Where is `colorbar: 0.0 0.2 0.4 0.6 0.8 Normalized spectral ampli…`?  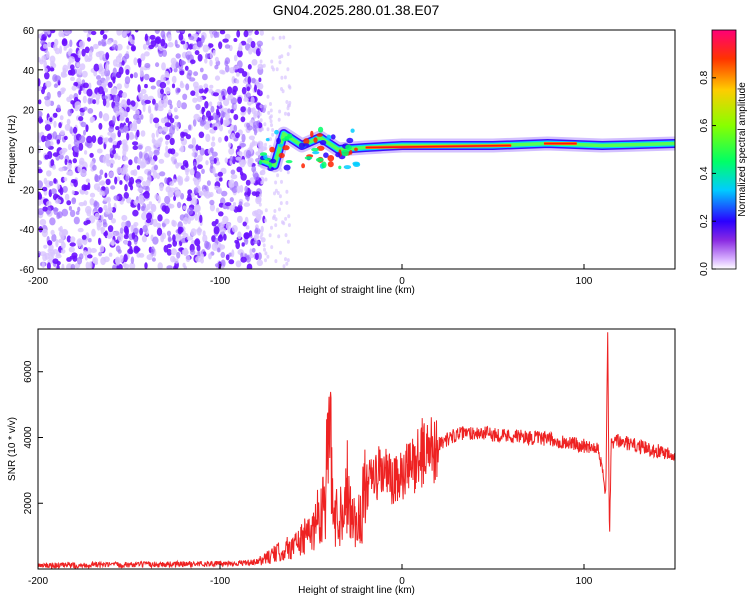
colorbar: 0.0 0.2 0.4 0.6 0.8 Normalized spectral ampli… is located at coordinates (723, 152).